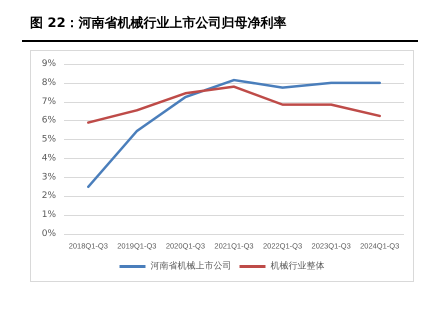  I want to click on legend-label: 机械行业整体, so click(297, 266).